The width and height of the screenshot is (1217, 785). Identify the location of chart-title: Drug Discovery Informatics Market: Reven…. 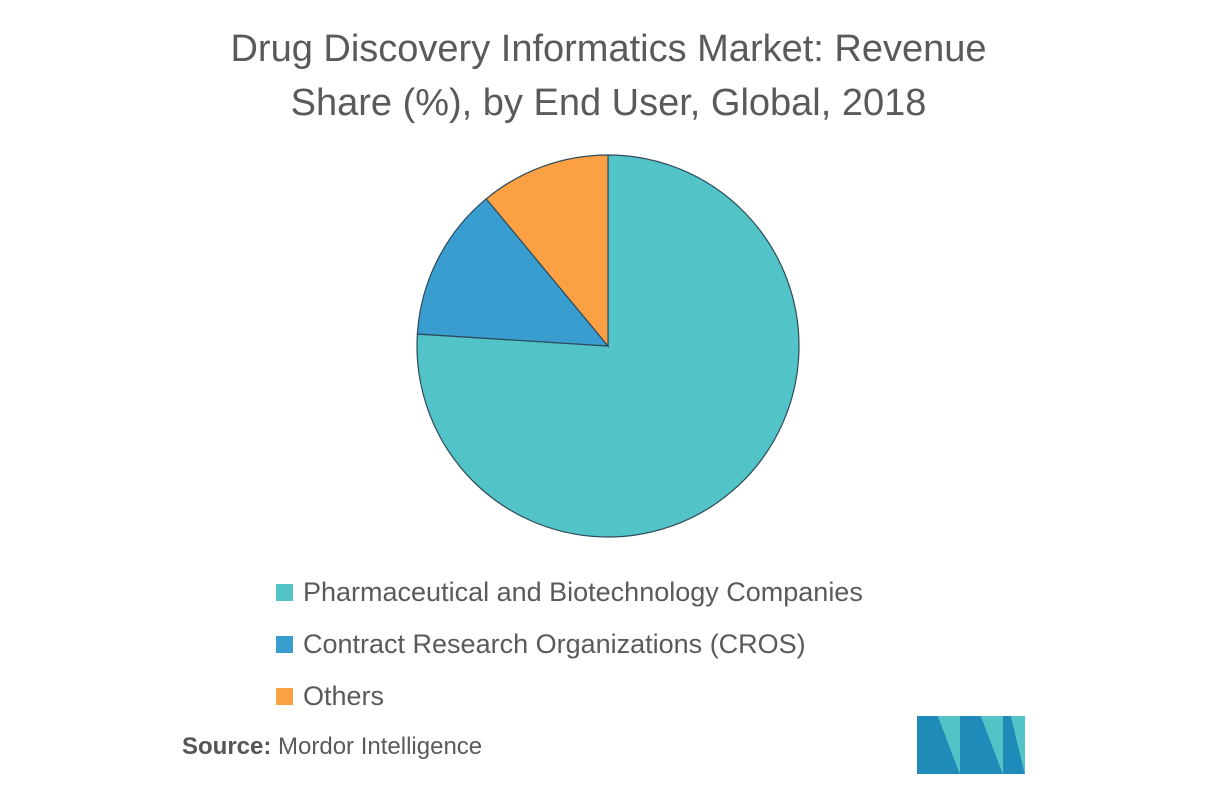
(608, 76).